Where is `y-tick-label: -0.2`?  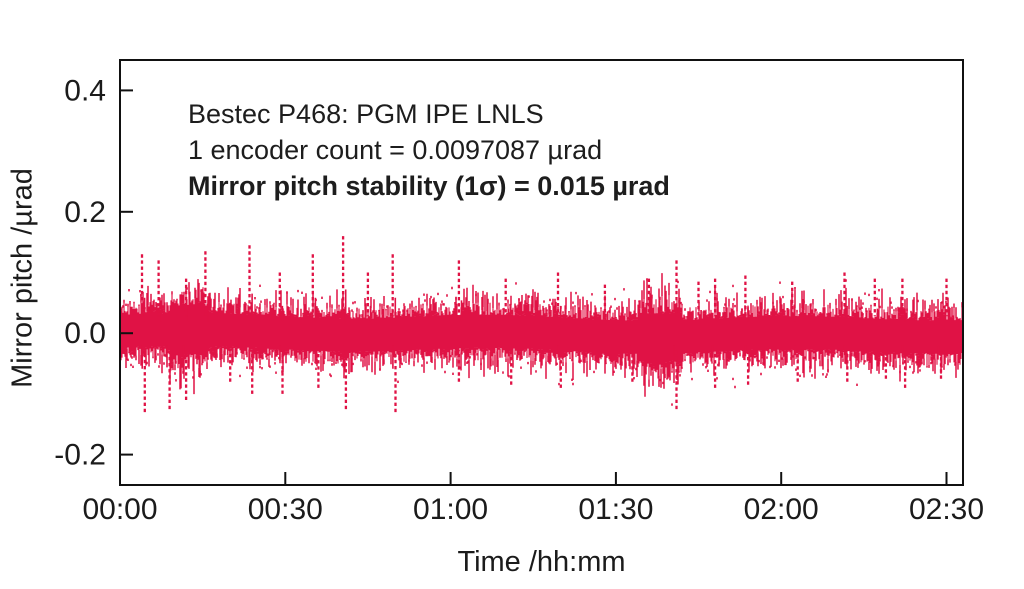
y-tick-label: -0.2 is located at coordinates (80, 455).